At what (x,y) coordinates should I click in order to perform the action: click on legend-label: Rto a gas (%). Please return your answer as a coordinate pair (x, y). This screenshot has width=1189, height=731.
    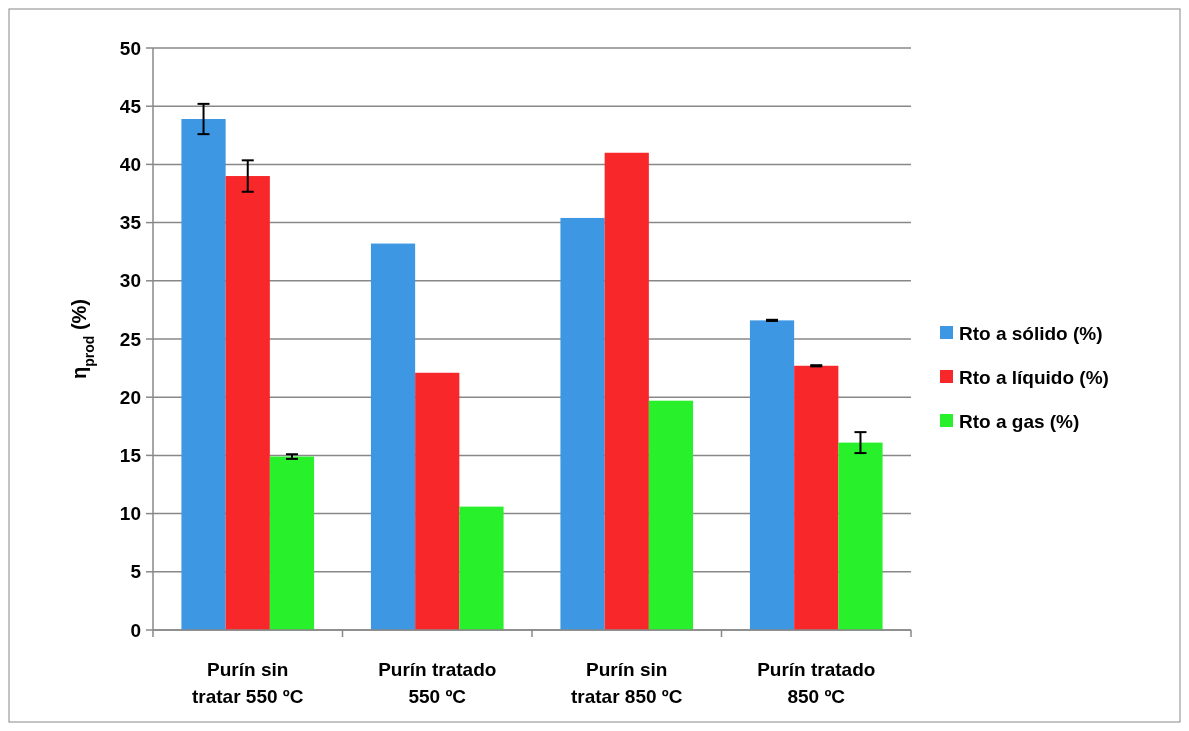
    Looking at the image, I should click on (1019, 421).